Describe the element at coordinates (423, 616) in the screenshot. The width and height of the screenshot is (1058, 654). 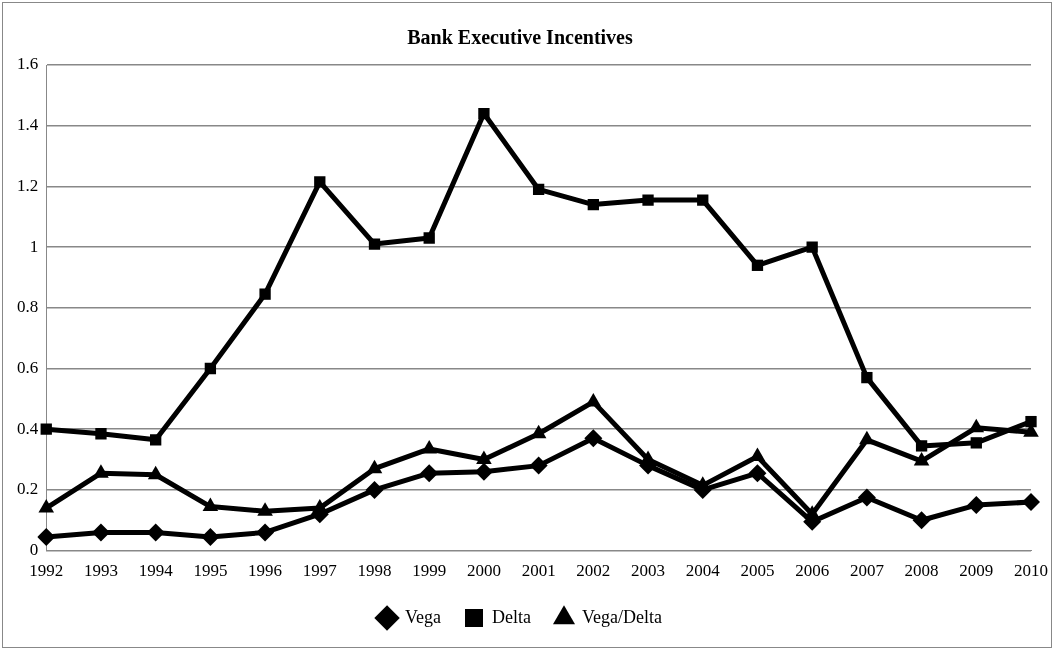
I see `legend-label: Vega` at that location.